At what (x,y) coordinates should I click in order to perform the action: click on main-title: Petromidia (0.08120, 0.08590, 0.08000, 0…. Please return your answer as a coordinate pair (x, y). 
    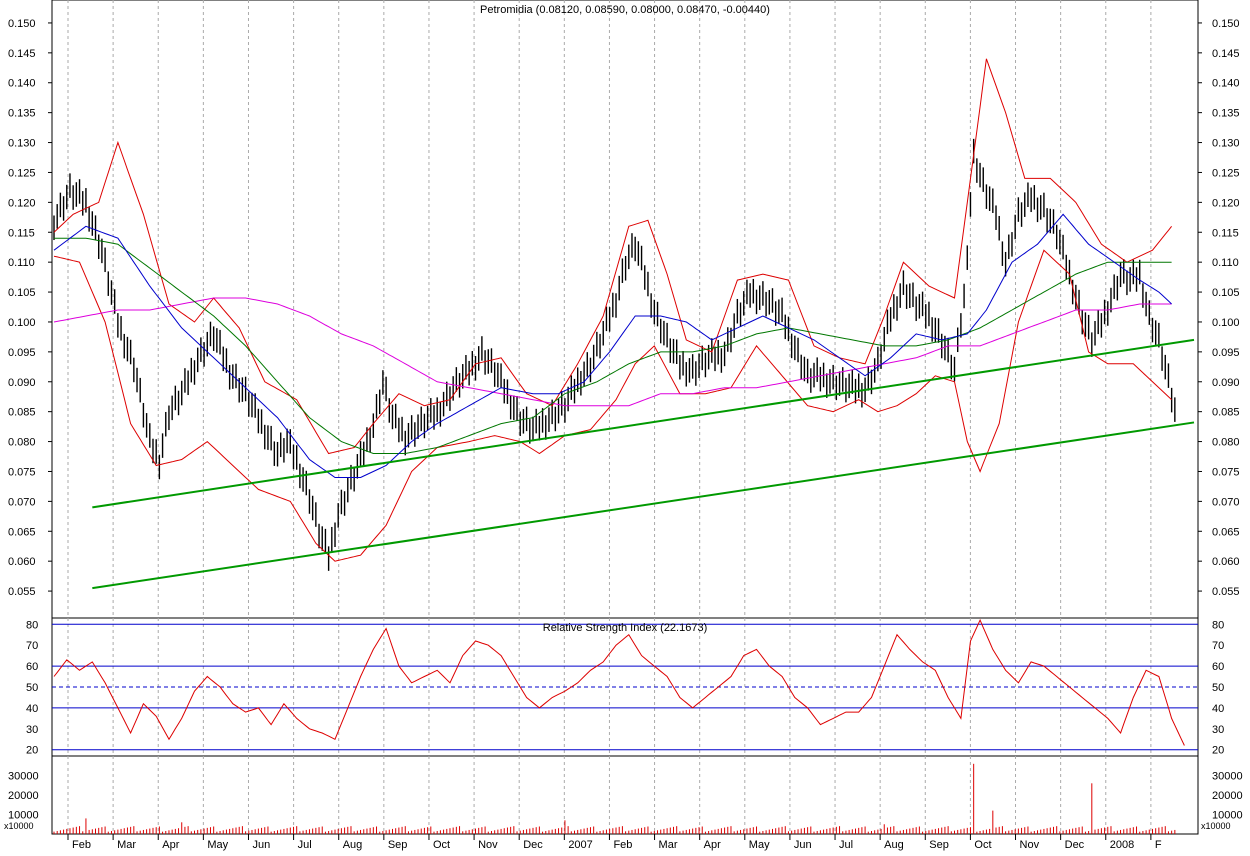
    Looking at the image, I should click on (625, 10).